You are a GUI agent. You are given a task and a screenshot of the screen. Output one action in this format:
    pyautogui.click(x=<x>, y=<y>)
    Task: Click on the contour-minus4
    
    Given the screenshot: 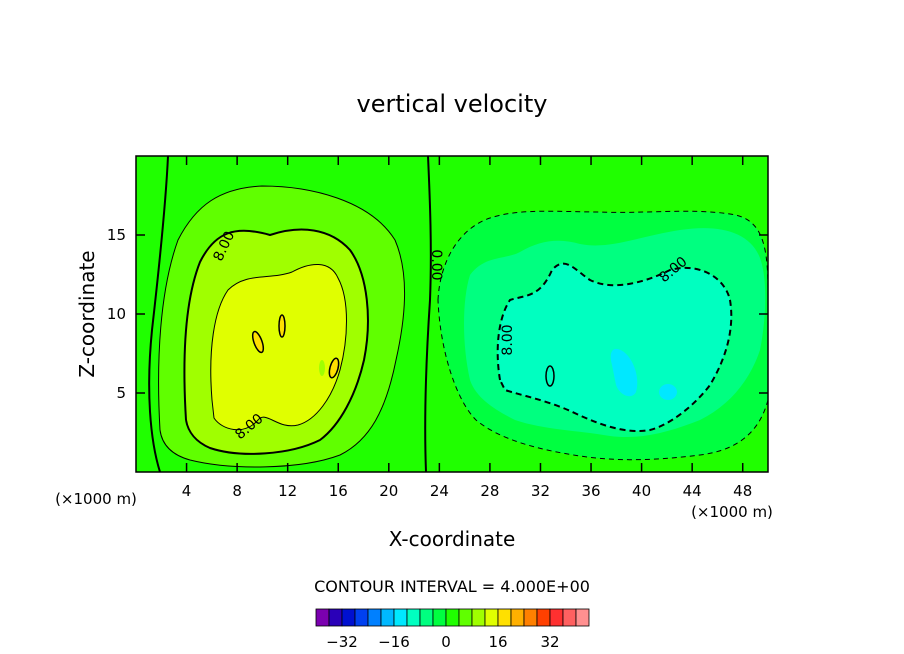 What is the action you would take?
    pyautogui.click(x=602, y=335)
    